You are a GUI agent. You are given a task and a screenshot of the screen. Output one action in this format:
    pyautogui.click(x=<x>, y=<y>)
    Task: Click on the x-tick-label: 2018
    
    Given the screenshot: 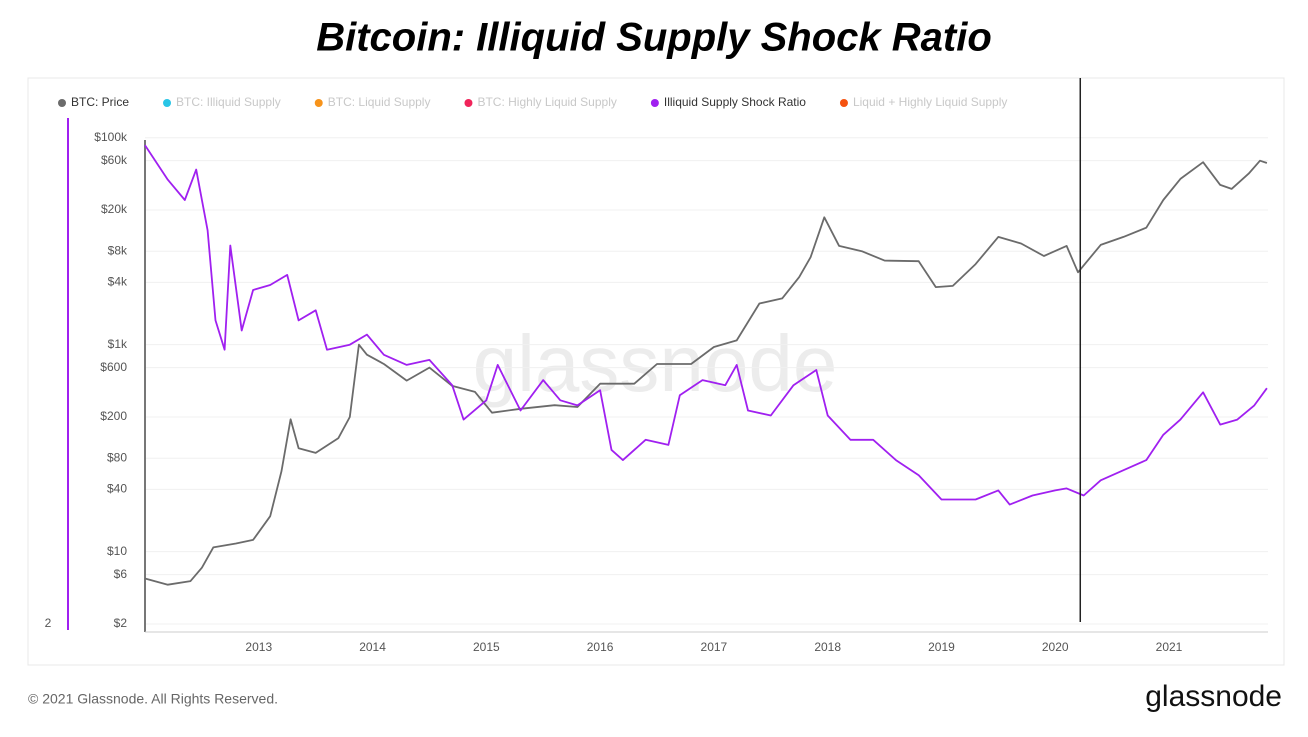 What is the action you would take?
    pyautogui.click(x=827, y=647)
    